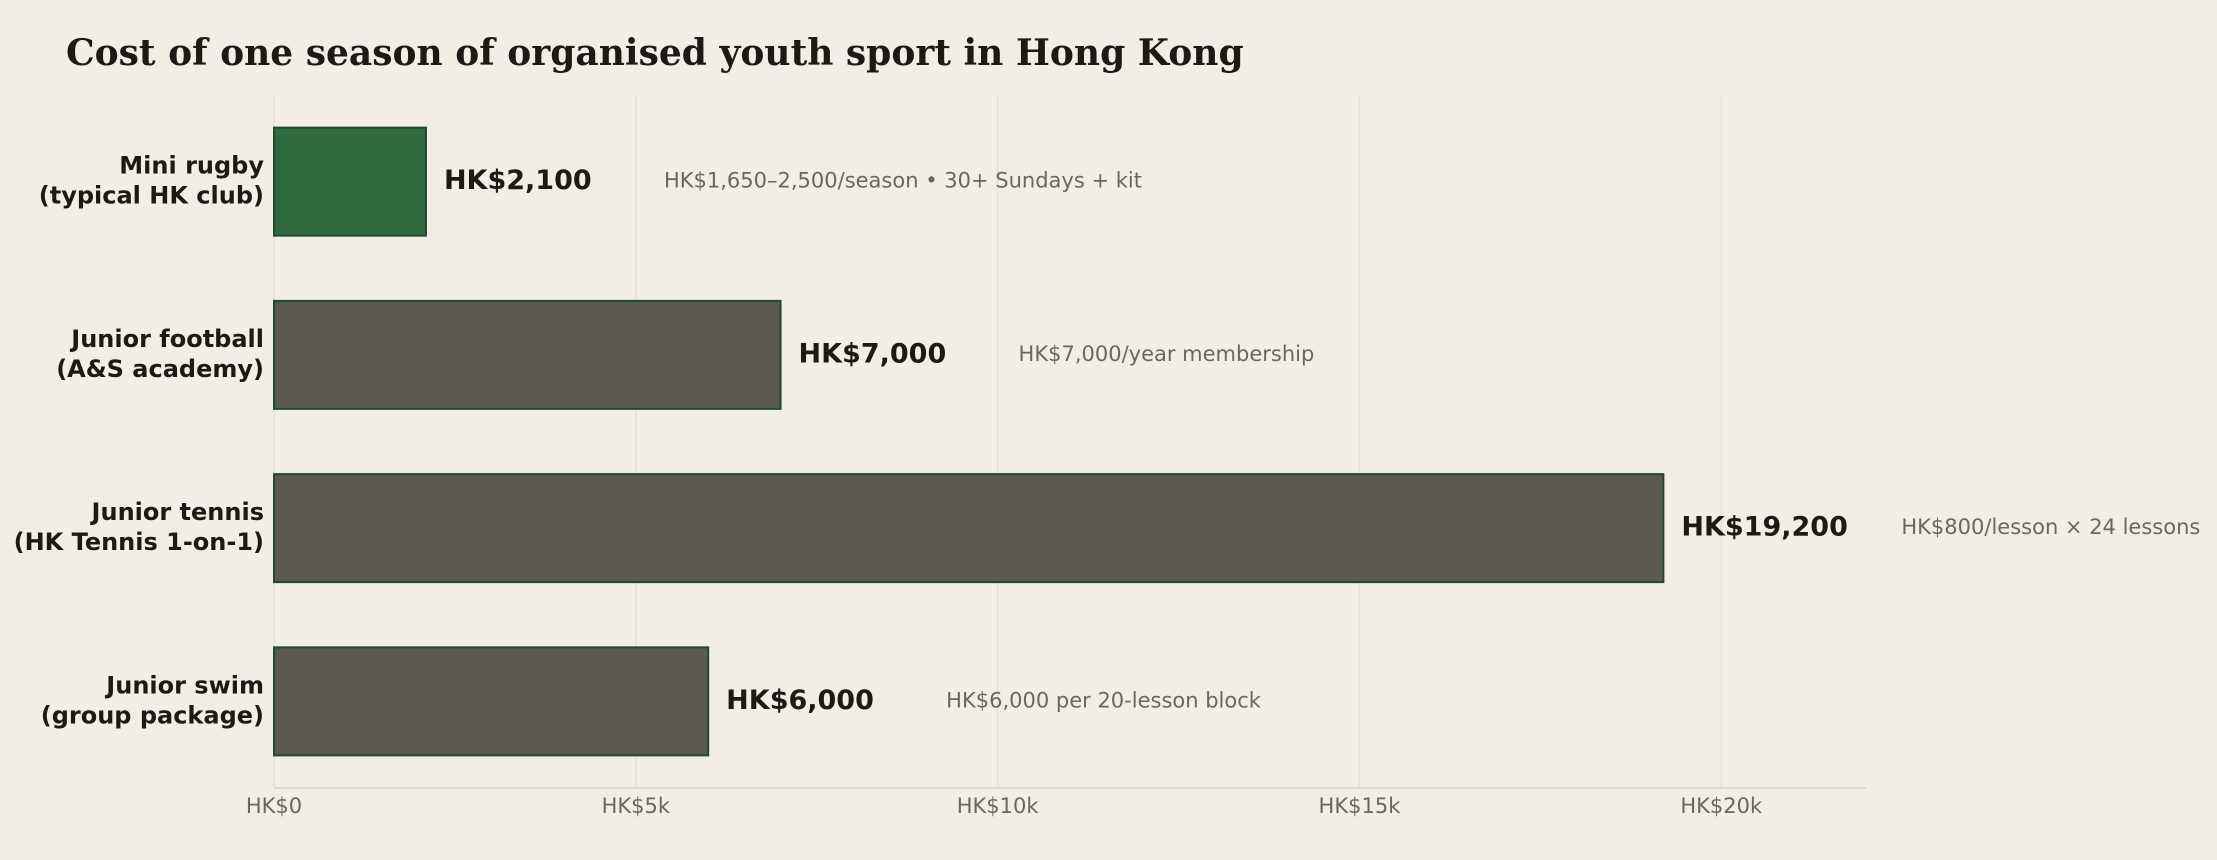 The width and height of the screenshot is (2217, 860). Describe the element at coordinates (166, 339) in the screenshot. I see `y-tick-label: Junior football` at that location.